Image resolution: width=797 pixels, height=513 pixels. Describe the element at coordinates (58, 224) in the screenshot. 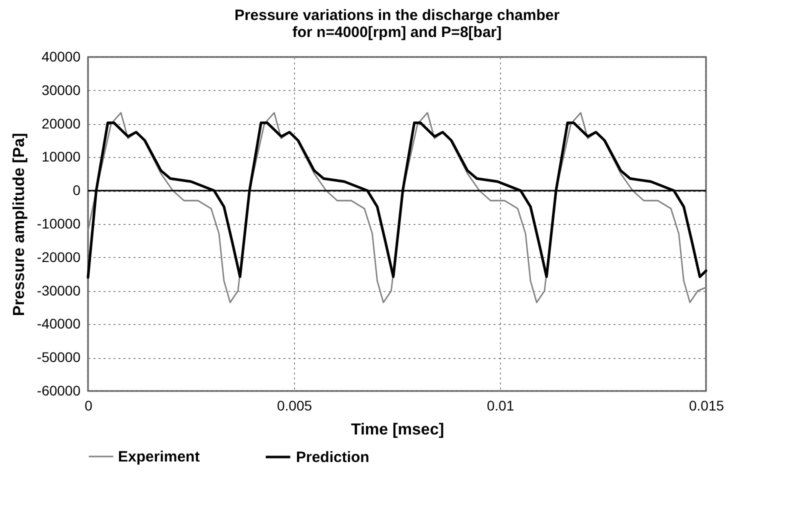

I see `y-tick-label: -10000` at that location.